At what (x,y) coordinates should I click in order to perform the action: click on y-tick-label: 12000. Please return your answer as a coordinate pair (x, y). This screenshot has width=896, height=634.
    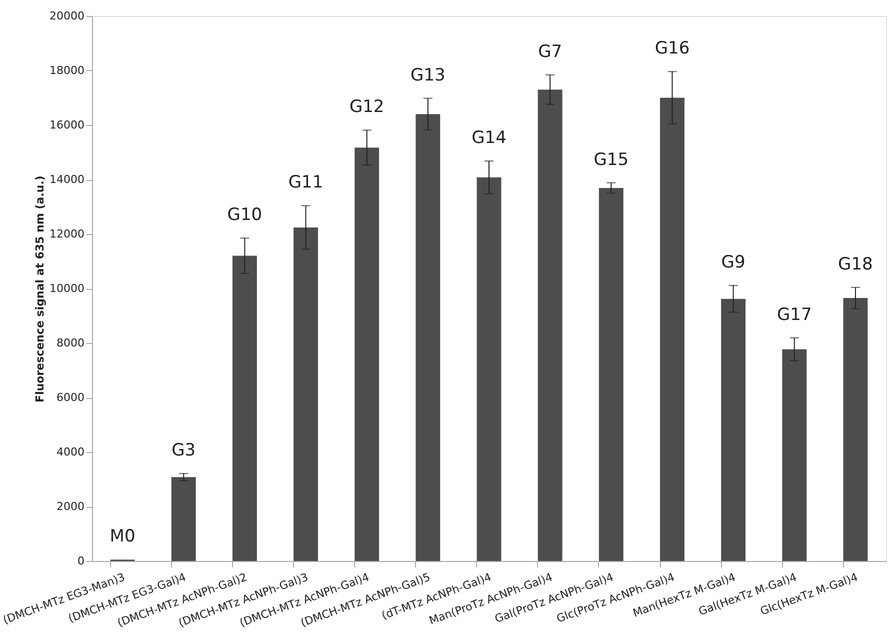
    Looking at the image, I should click on (67, 234).